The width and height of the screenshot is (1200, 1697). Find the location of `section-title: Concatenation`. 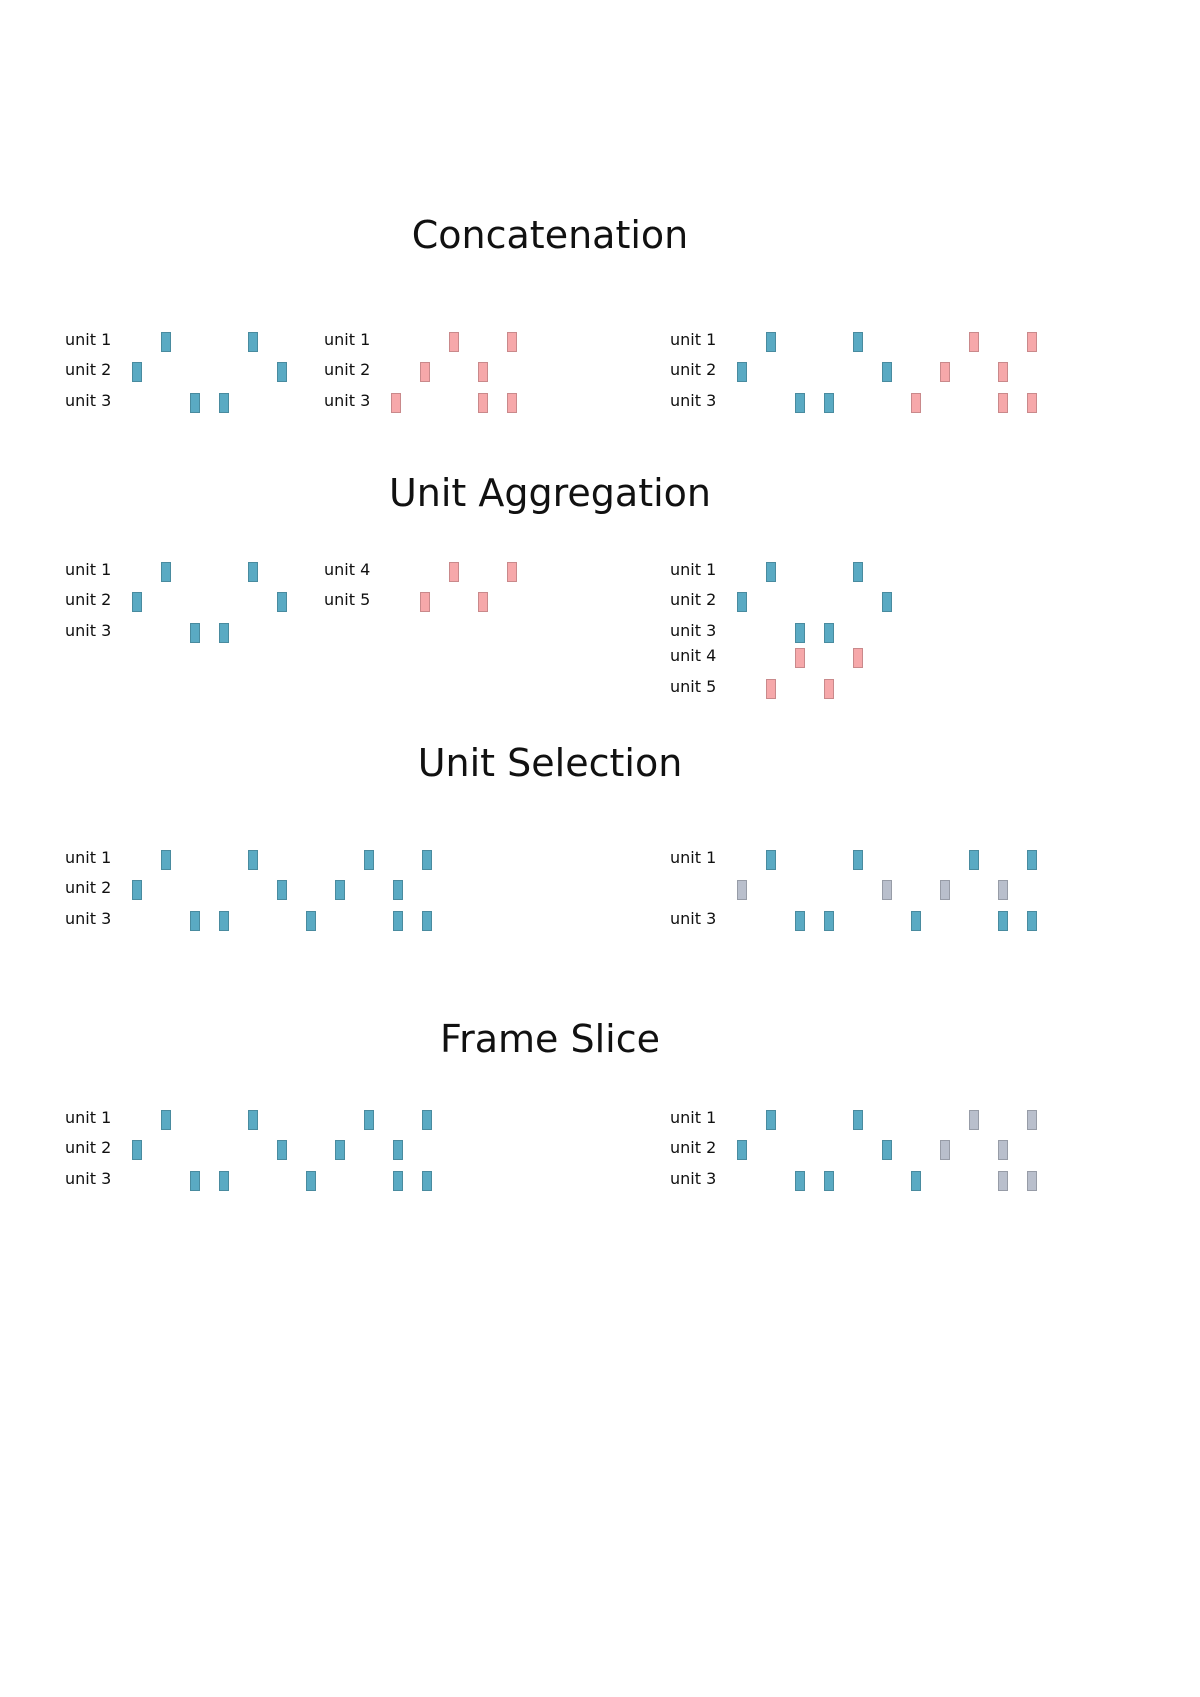

section-title: Concatenation is located at coordinates (550, 235).